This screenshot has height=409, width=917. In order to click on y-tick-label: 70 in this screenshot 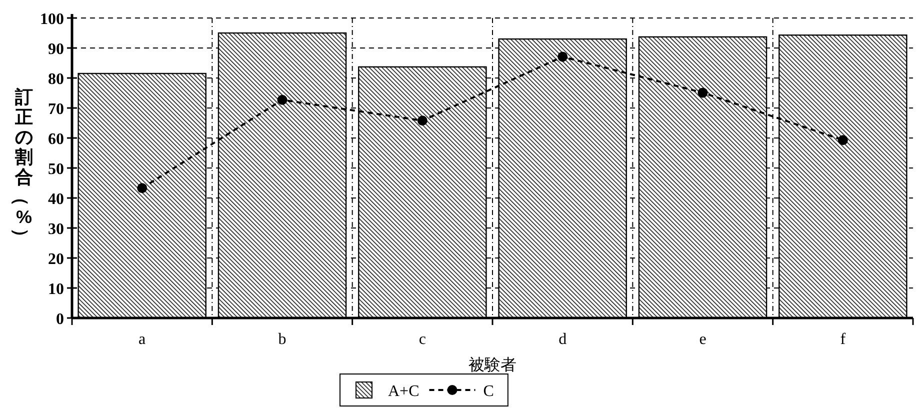, I will do `click(56, 109)`.